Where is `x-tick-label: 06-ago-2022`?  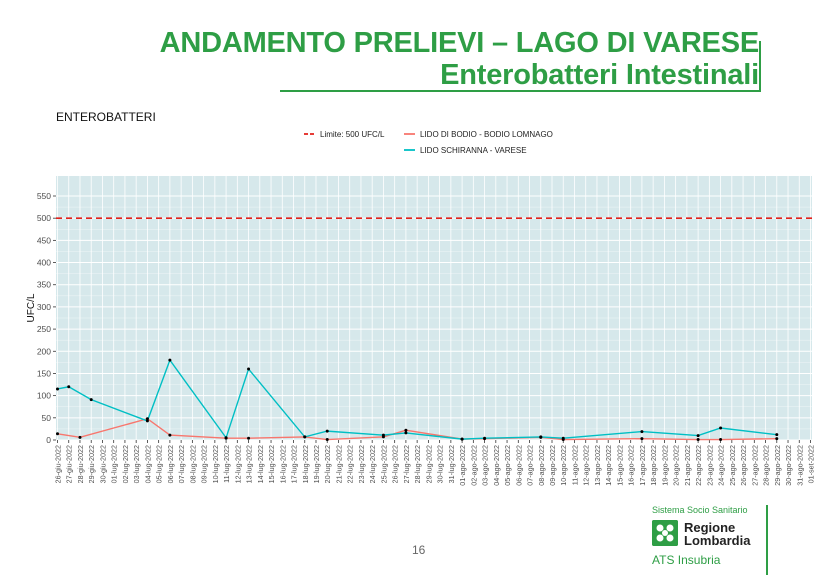 x-tick-label: 06-ago-2022 is located at coordinates (518, 465).